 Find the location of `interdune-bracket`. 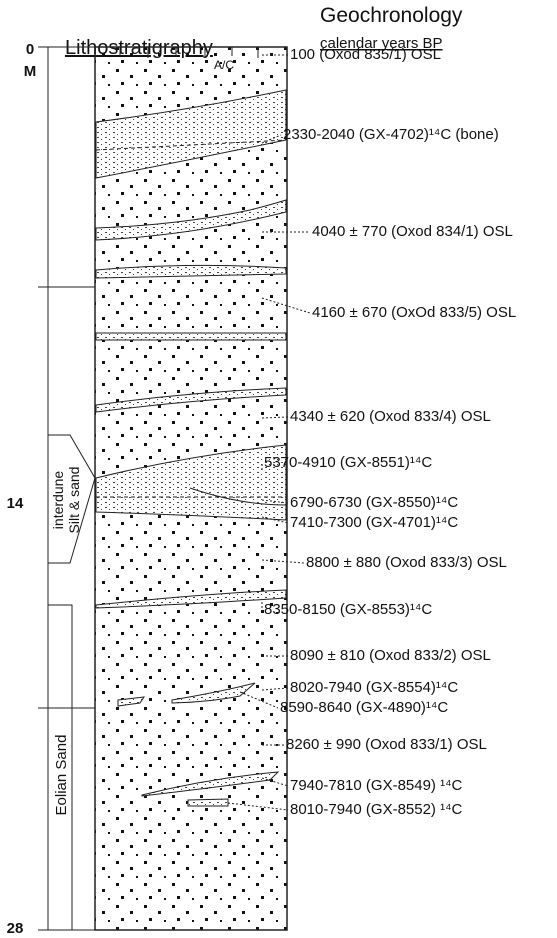

interdune-bracket is located at coordinates (71, 499).